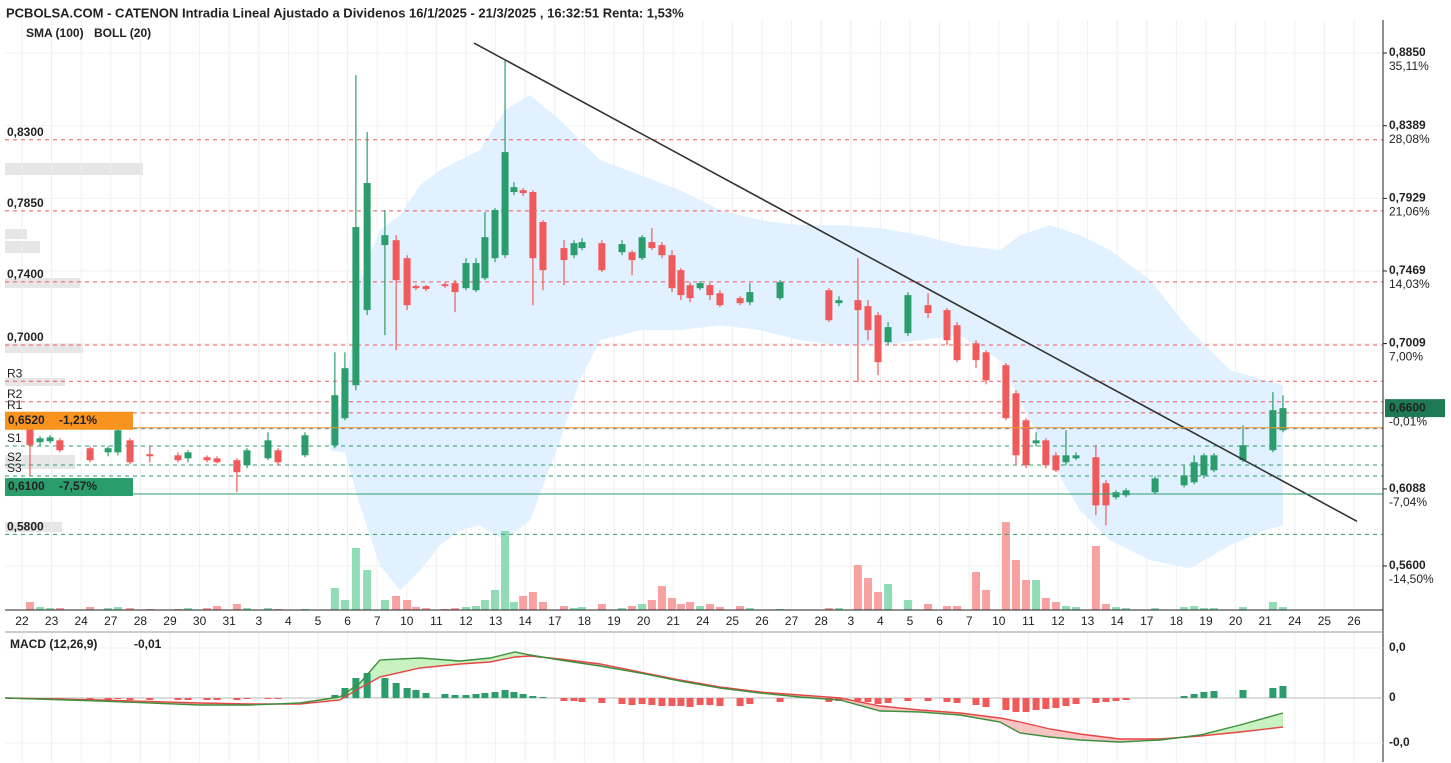  I want to click on macd-title: MACD (12,26,9), so click(53, 644).